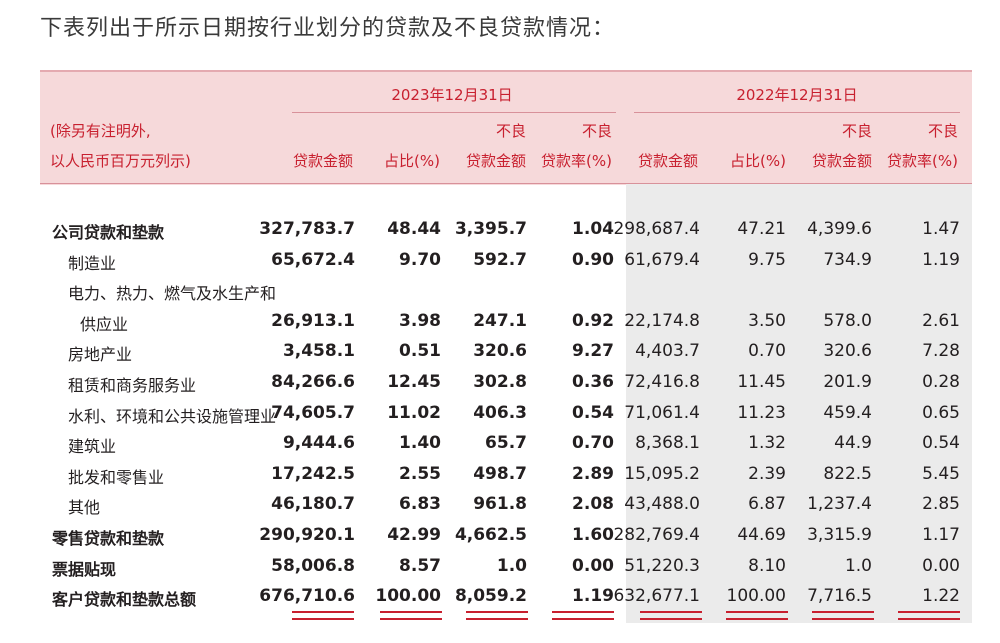 This screenshot has height=643, width=1000. What do you see at coordinates (495, 161) in the screenshot?
I see `col-npl-2023: 贷款金额` at bounding box center [495, 161].